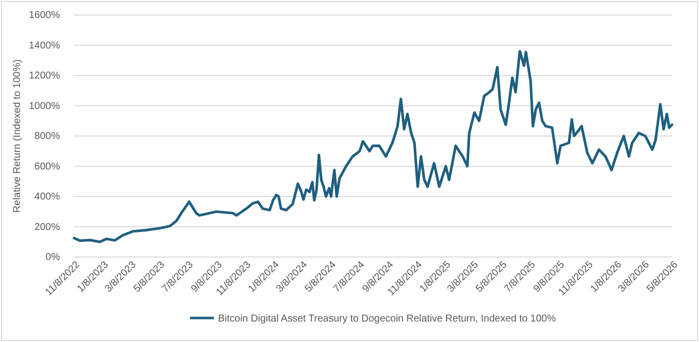 The height and width of the screenshot is (342, 699). I want to click on legend-label: Bitcoin Digital Asset Treasury to Dogecoin Relative Return, Indexed to 100%, so click(387, 319).